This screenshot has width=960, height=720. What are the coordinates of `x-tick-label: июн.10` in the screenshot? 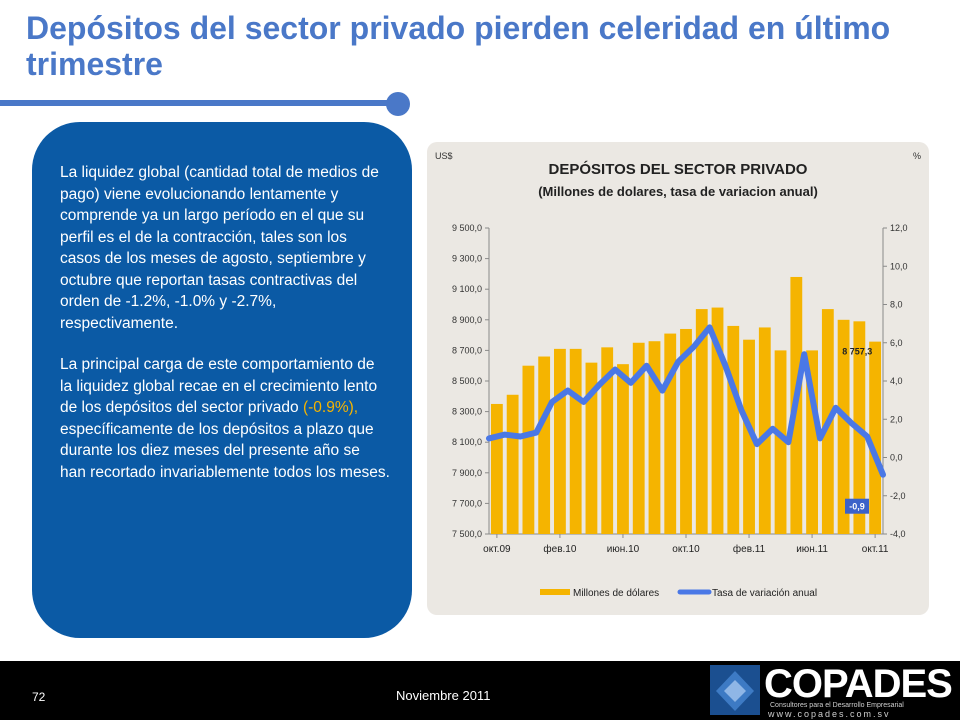 It's located at (623, 549).